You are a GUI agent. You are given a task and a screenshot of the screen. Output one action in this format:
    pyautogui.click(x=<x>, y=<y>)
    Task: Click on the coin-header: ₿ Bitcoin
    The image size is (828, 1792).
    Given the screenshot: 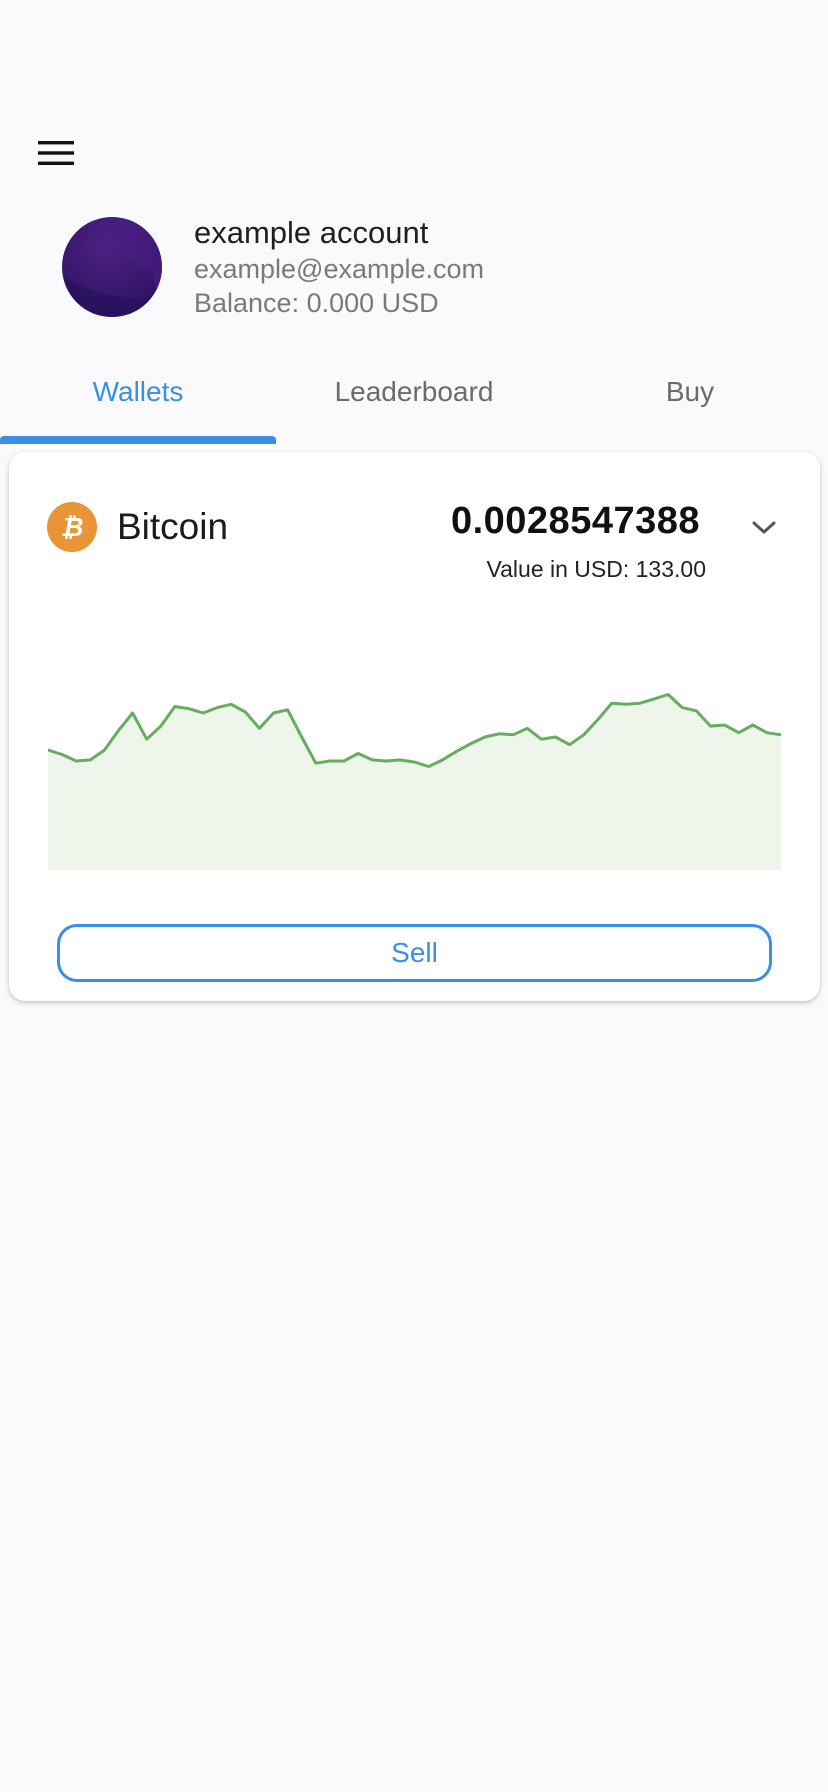 What is the action you would take?
    pyautogui.click(x=137, y=527)
    